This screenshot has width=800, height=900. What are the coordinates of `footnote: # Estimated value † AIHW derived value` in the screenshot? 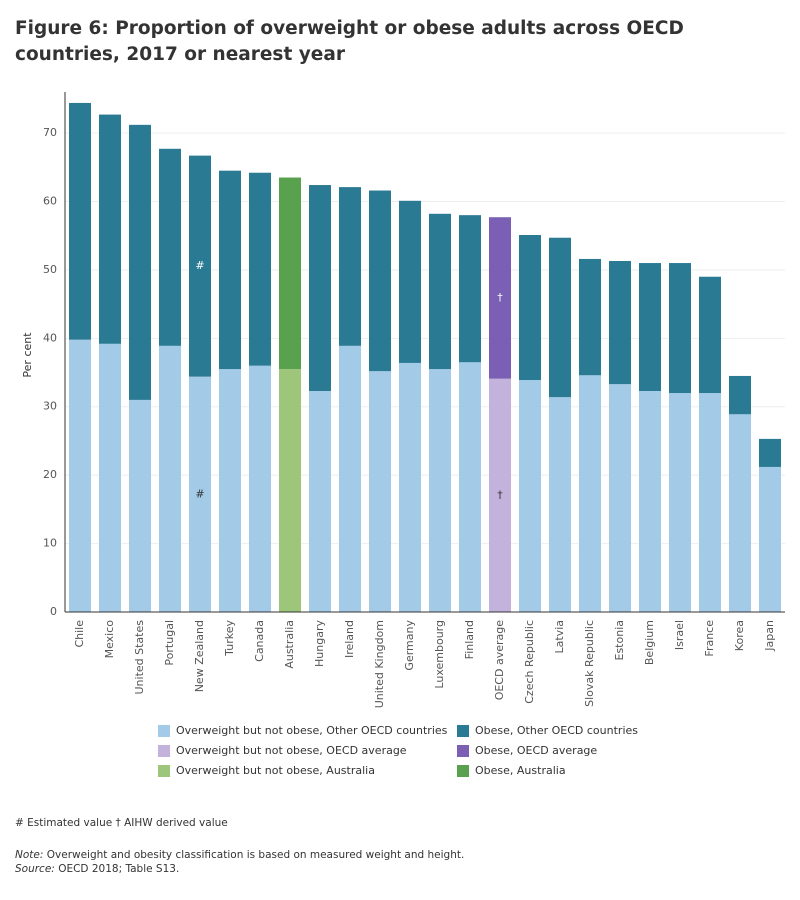 It's located at (121, 823).